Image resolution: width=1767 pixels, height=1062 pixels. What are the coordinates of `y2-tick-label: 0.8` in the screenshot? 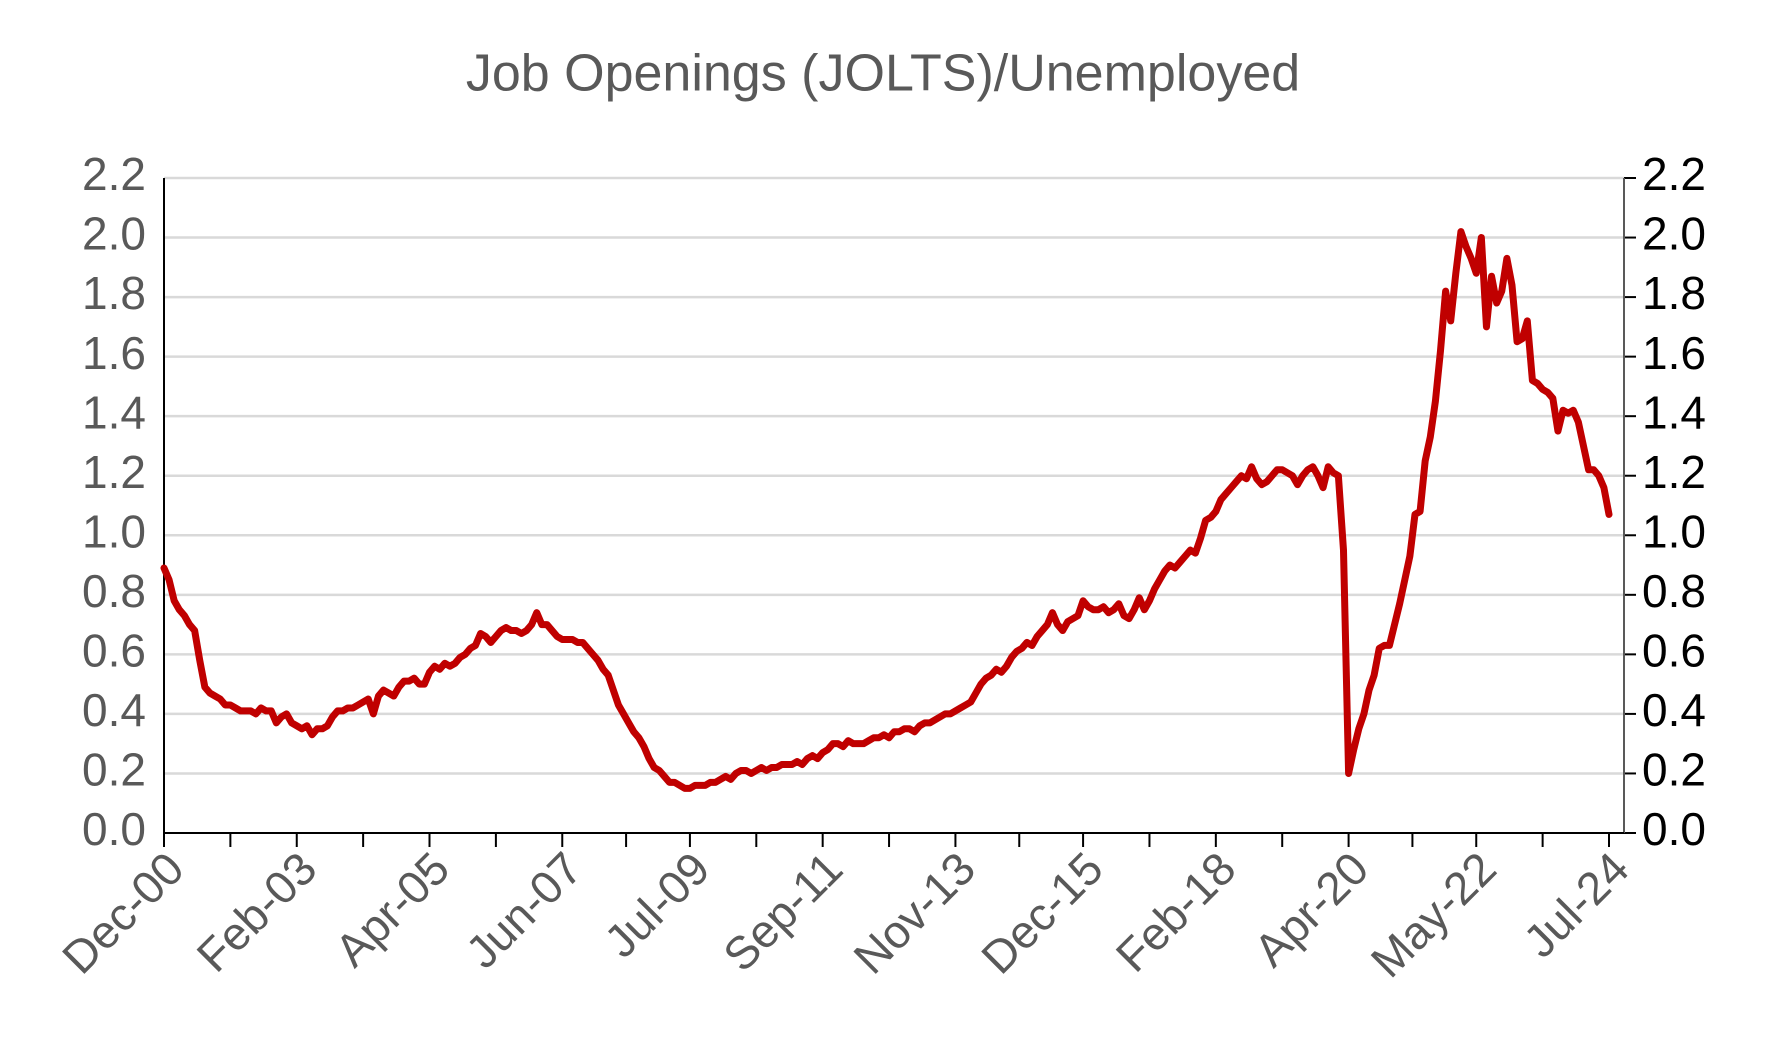 It's located at (1674, 591).